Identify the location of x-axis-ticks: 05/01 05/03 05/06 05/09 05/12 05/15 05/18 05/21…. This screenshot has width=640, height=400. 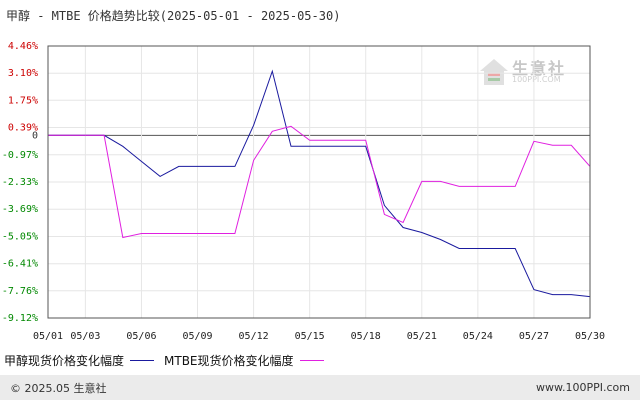
(319, 336).